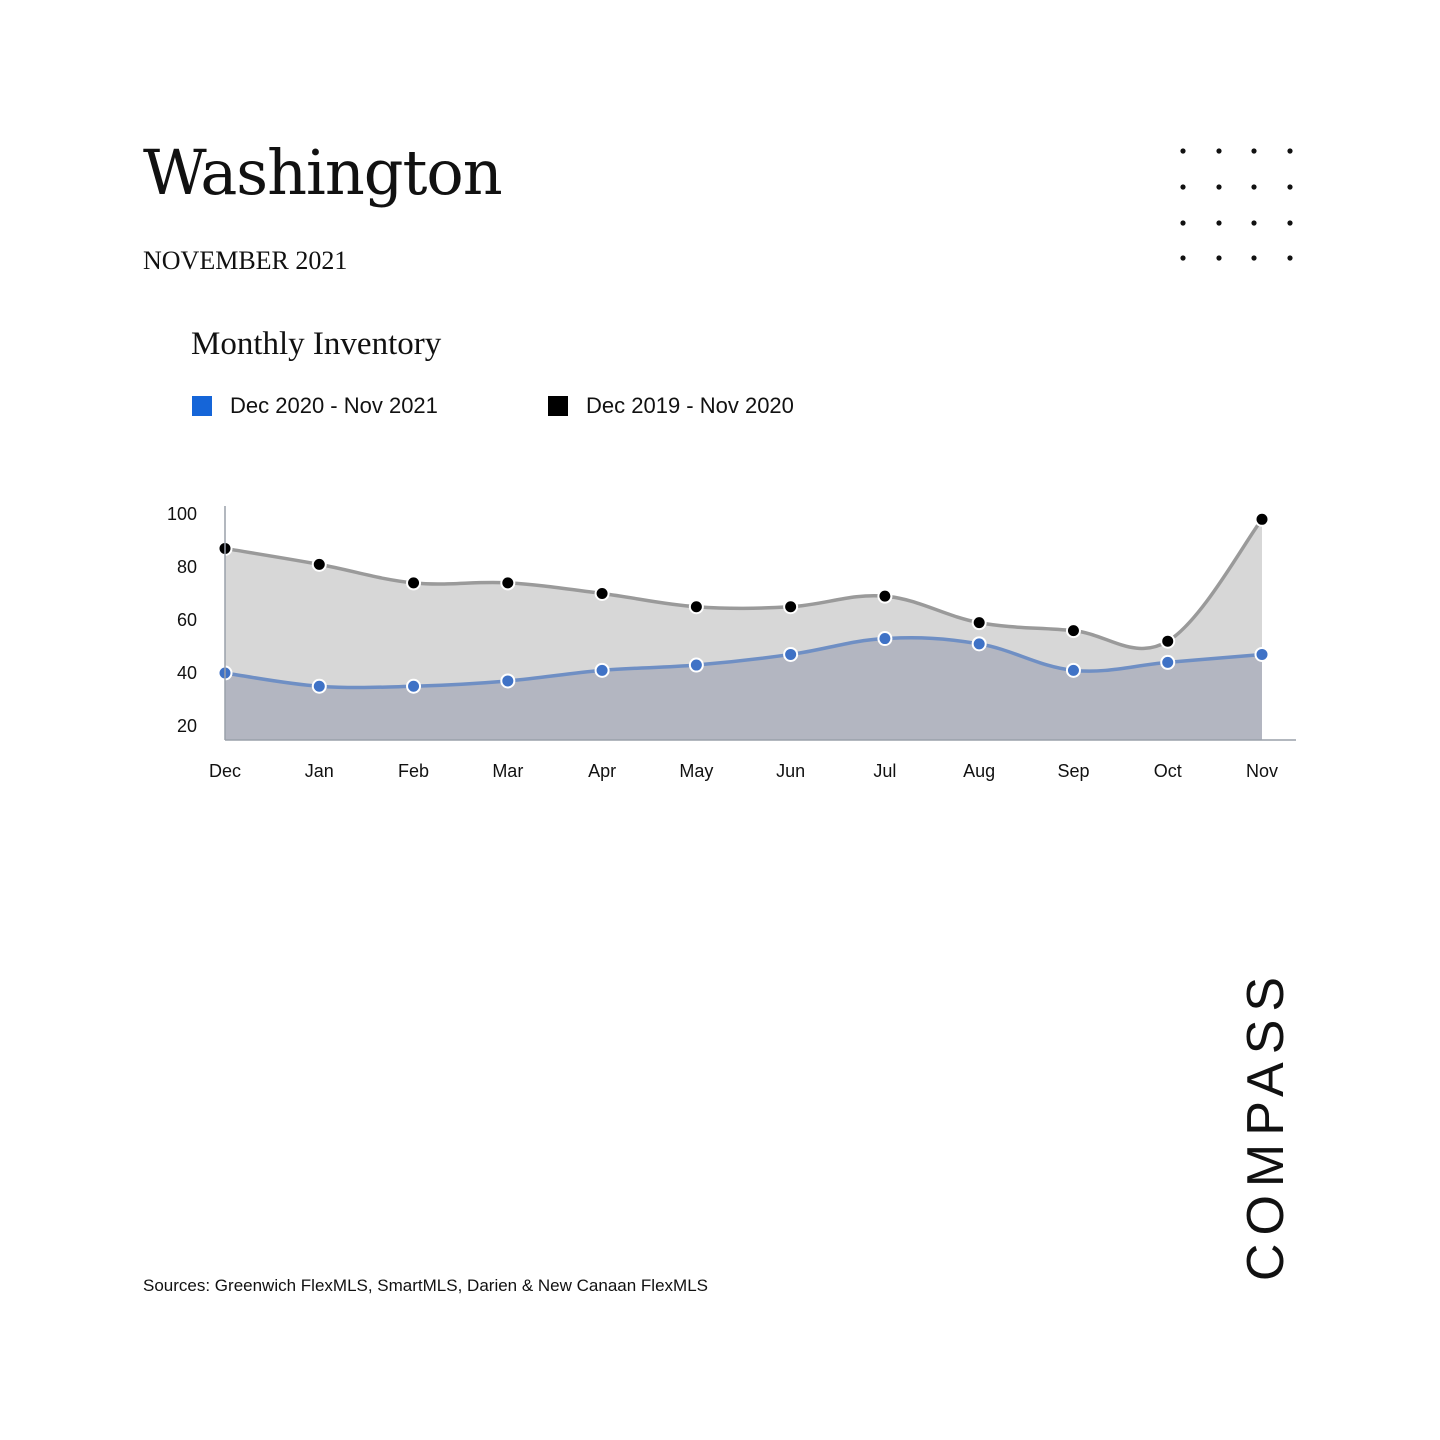 The image size is (1440, 1440). What do you see at coordinates (319, 686) in the screenshot?
I see `data-point-s0-jan` at bounding box center [319, 686].